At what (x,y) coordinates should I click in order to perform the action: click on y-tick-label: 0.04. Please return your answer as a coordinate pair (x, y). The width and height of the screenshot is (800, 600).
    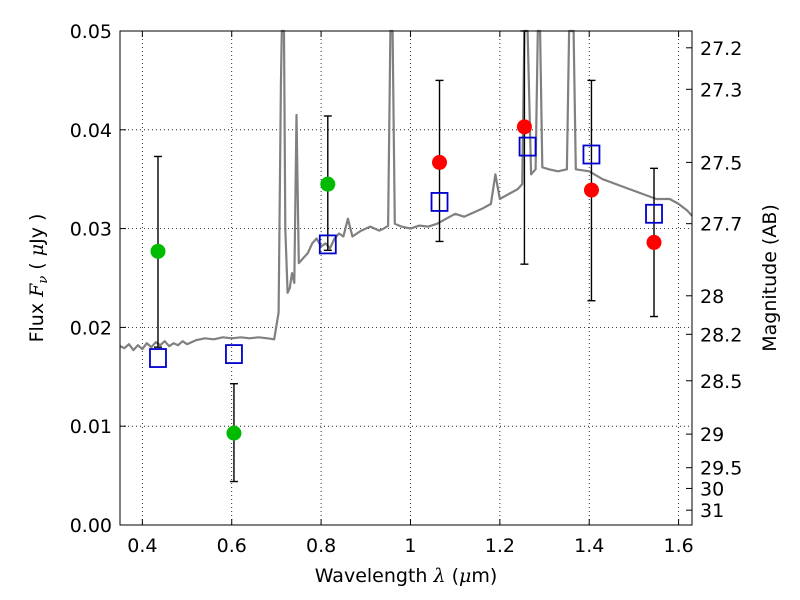
    Looking at the image, I should click on (91, 131).